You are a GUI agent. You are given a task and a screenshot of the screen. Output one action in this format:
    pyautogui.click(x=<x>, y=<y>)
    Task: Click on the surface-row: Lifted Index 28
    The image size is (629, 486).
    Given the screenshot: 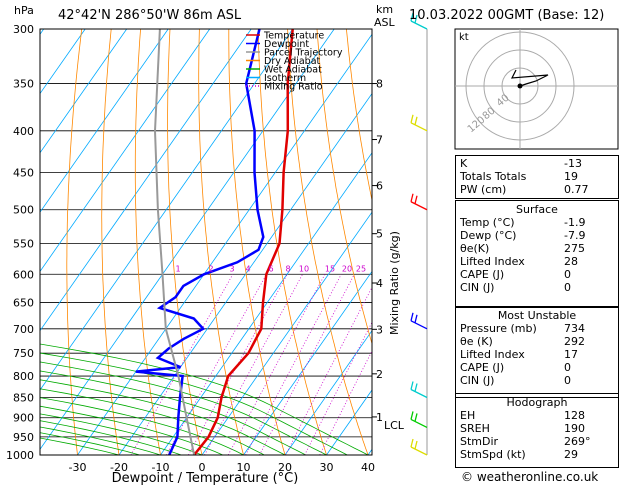 What is the action you would take?
    pyautogui.click(x=537, y=261)
    